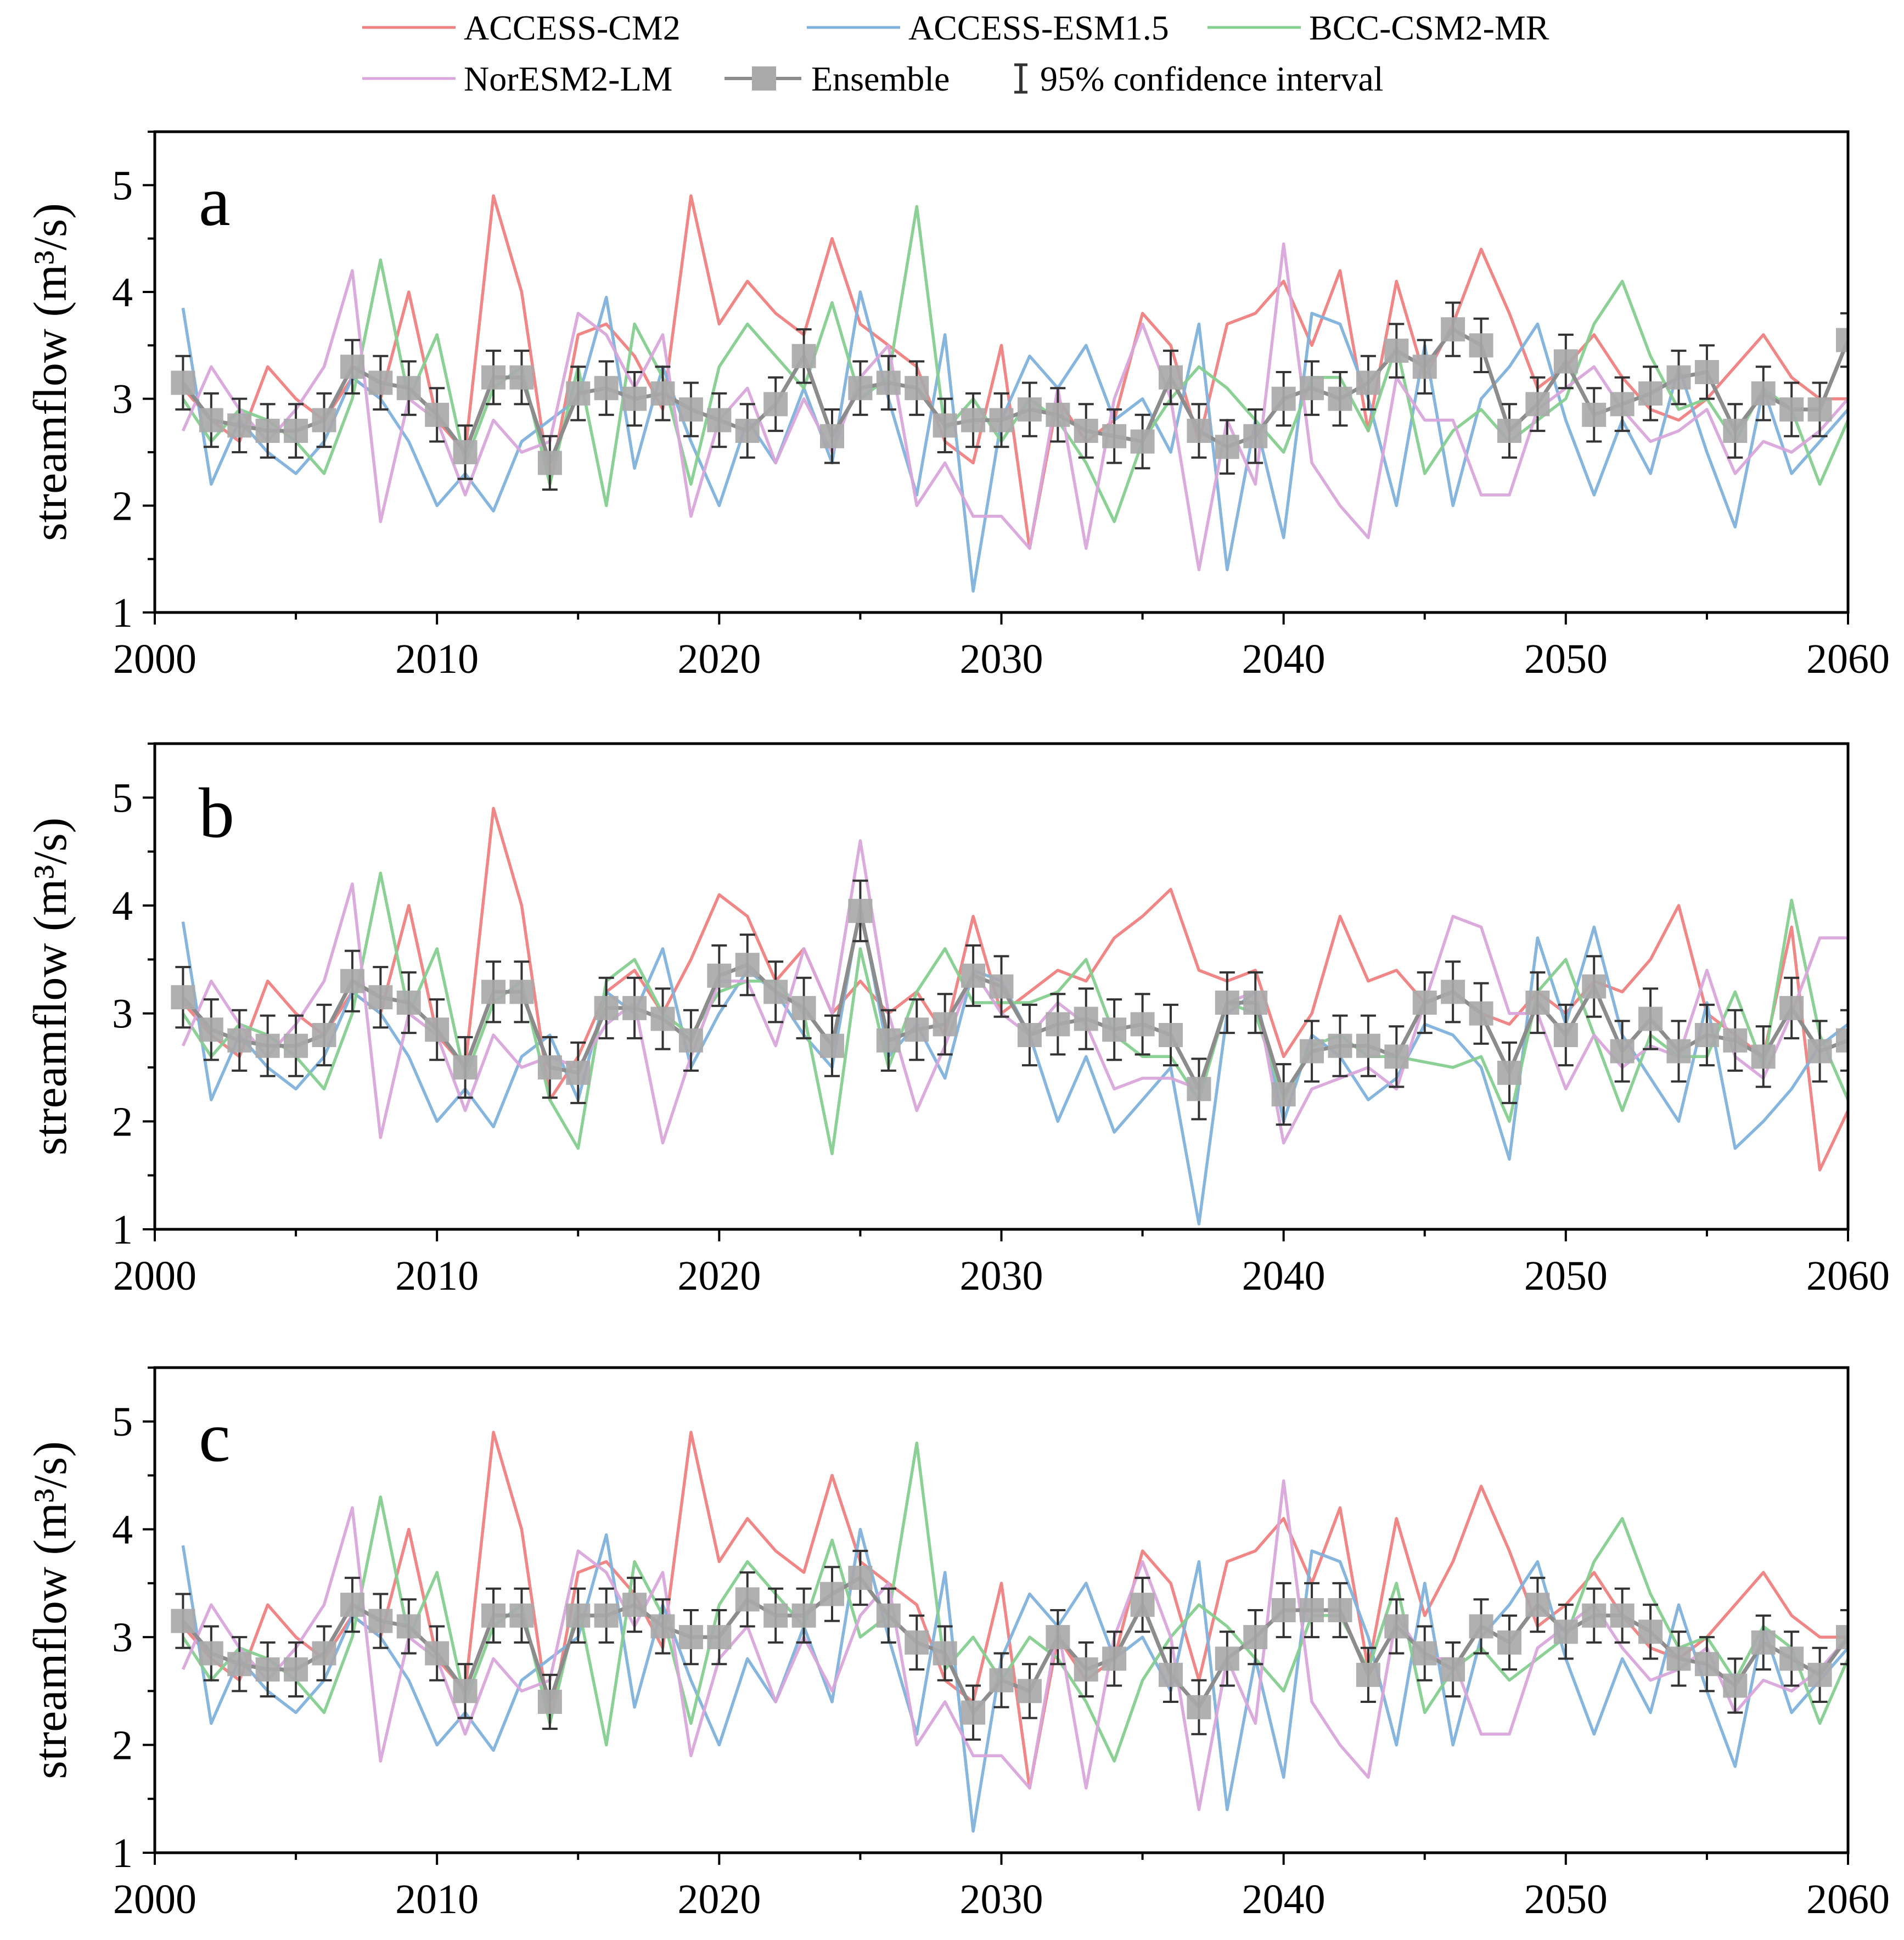 The width and height of the screenshot is (1904, 1940). What do you see at coordinates (1378, 27) in the screenshot?
I see `legend-item-bcc-csm2-mr: BCC-CSM2-MR` at bounding box center [1378, 27].